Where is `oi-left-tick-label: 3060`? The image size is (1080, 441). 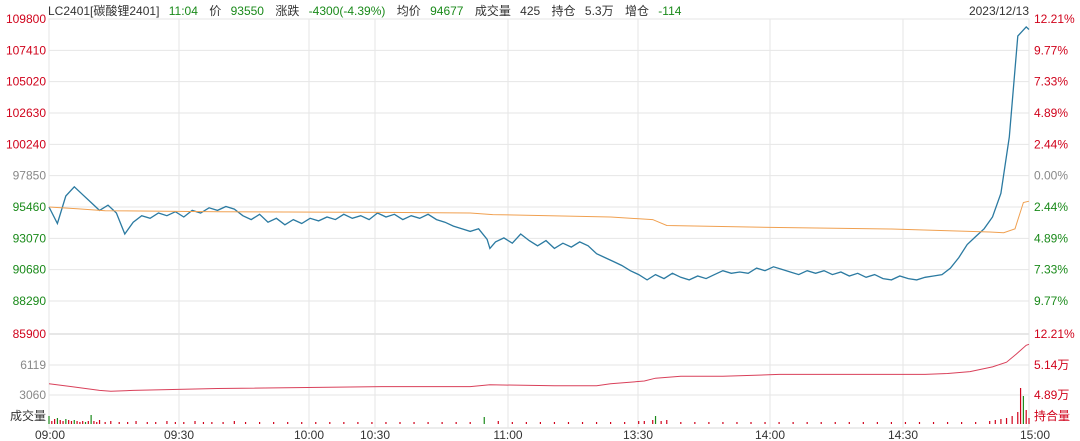 oi-left-tick-label: 3060 is located at coordinates (32, 395).